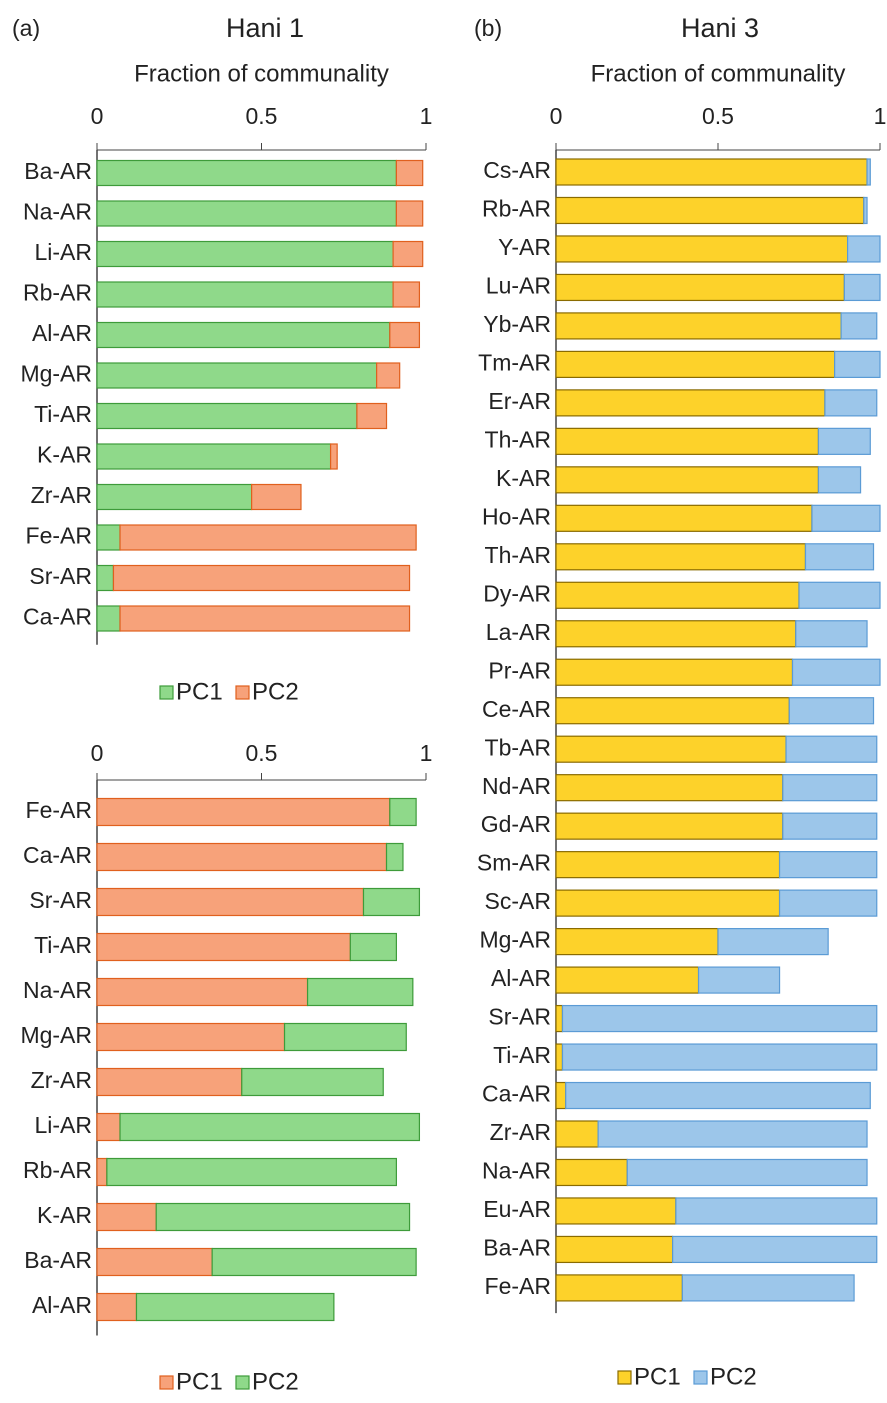 The image size is (887, 1403). Describe the element at coordinates (58, 171) in the screenshot. I see `y-tick-label: Ba-AR` at that location.